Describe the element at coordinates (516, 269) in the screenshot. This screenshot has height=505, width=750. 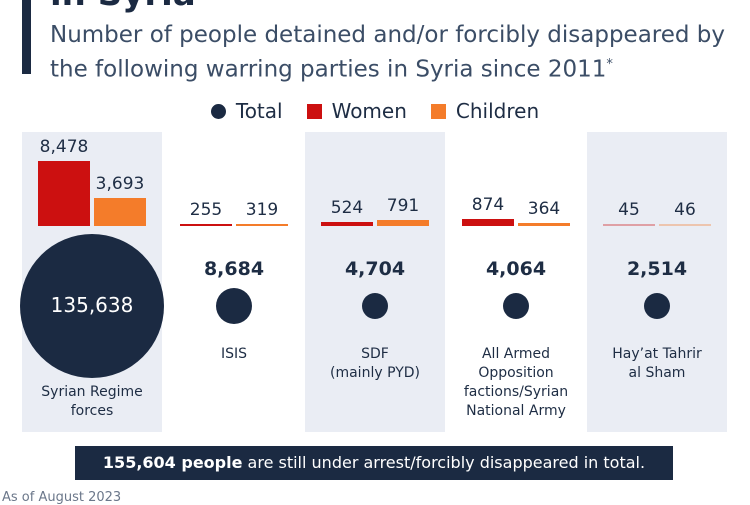
I see `total-value-label: 4,064` at that location.